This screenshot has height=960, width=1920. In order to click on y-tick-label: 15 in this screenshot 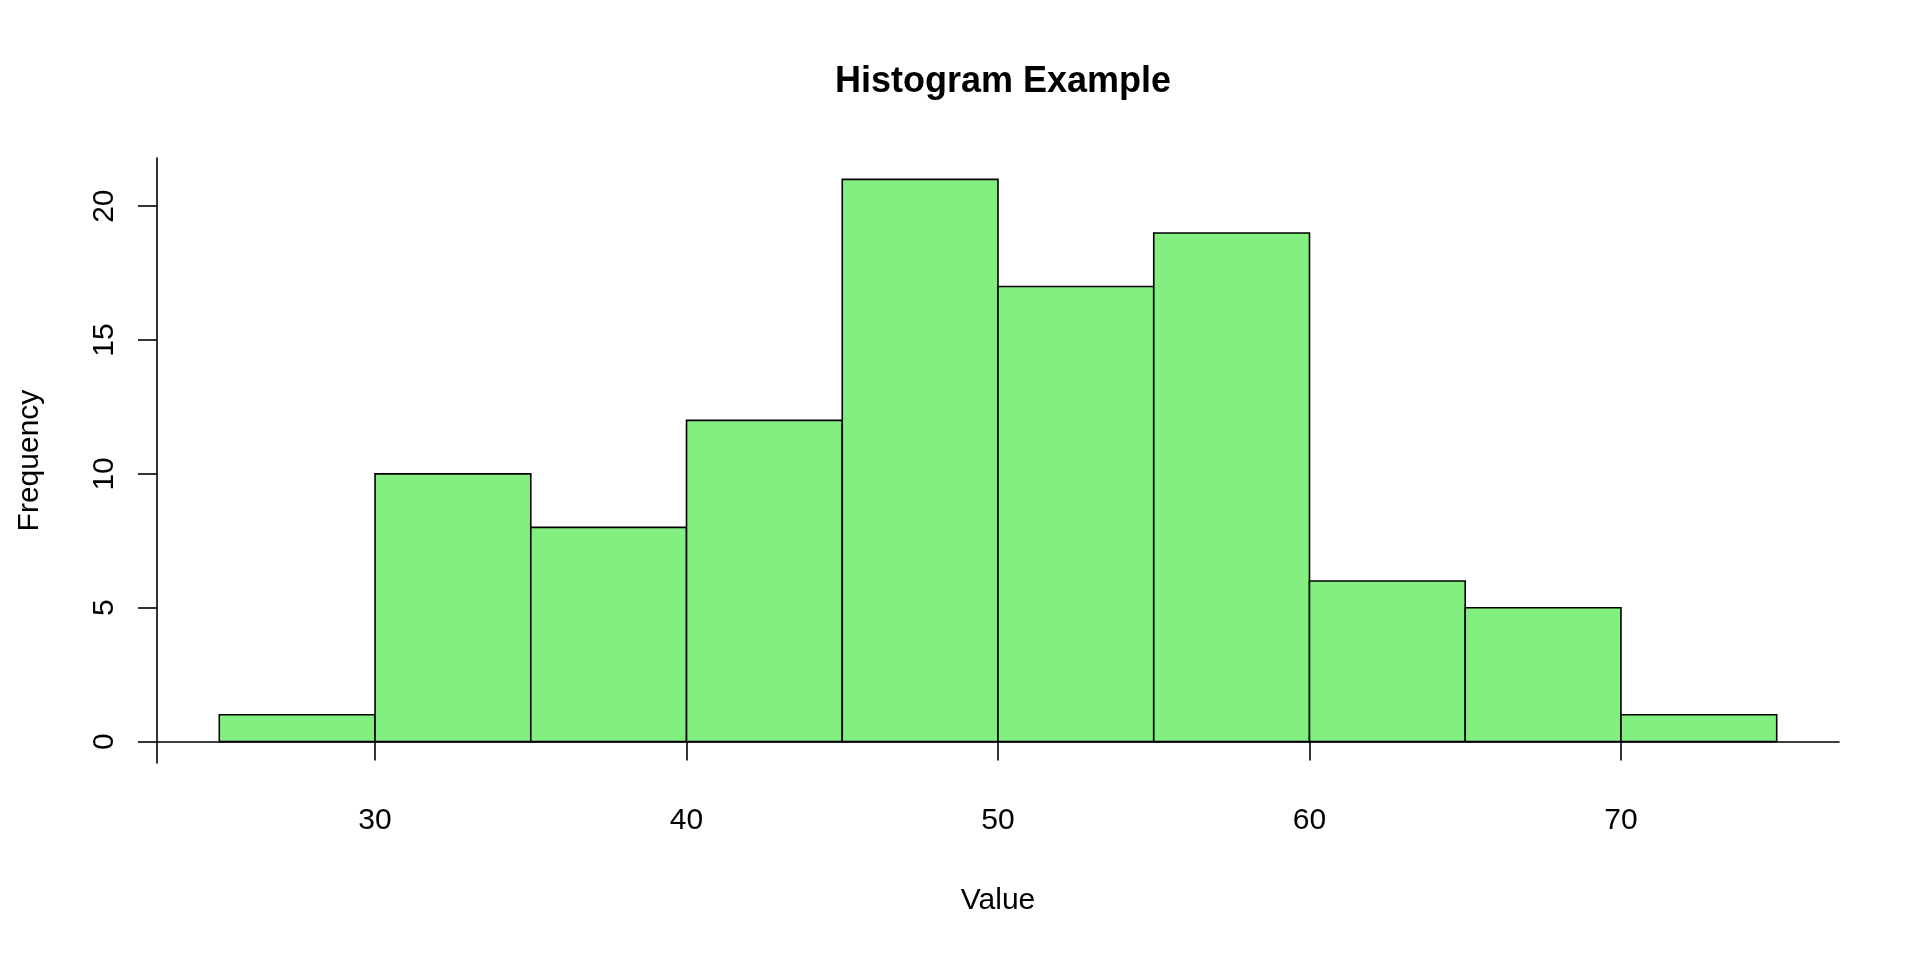, I will do `click(102, 340)`.